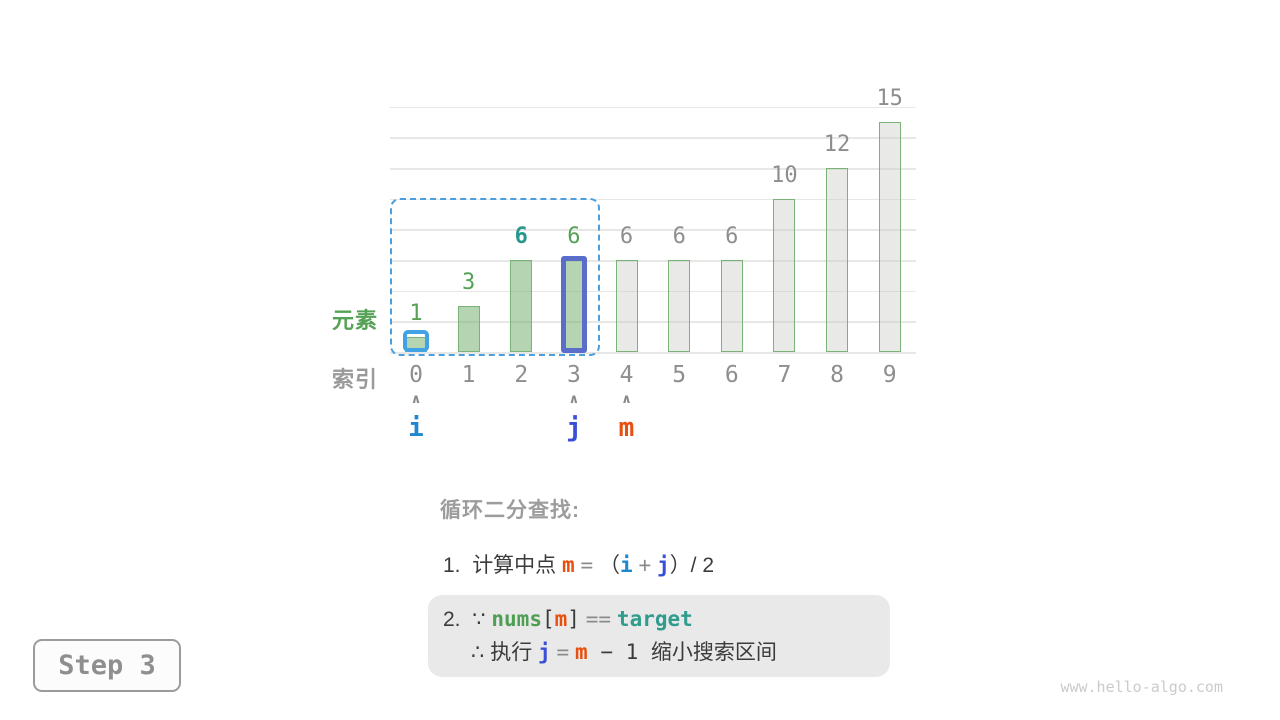 Image resolution: width=1280 pixels, height=720 pixels. Describe the element at coordinates (784, 375) in the screenshot. I see `index-label: 7` at that location.